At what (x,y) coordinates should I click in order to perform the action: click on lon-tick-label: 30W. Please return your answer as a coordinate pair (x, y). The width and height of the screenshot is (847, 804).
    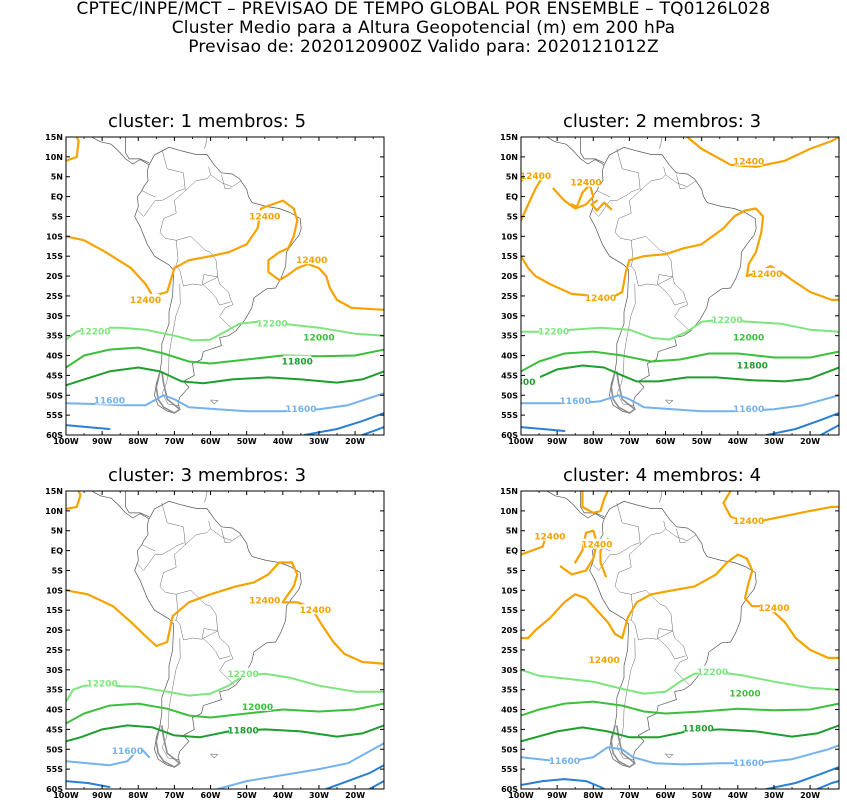
    Looking at the image, I should click on (319, 795).